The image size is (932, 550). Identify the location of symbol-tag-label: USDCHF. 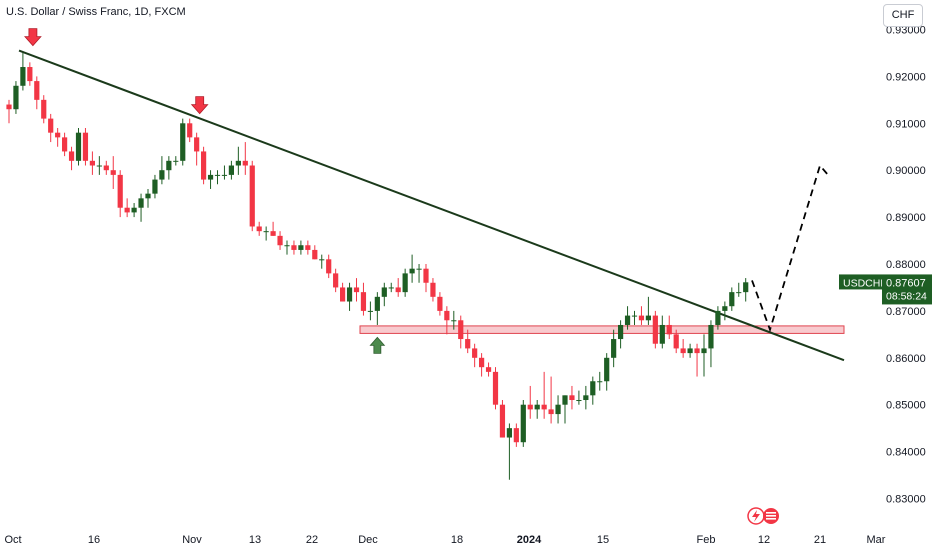
(865, 283).